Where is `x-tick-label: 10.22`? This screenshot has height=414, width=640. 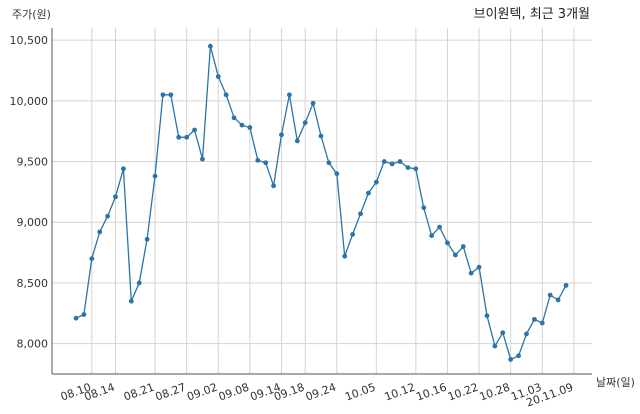
x-tick-label: 10.22 is located at coordinates (463, 392).